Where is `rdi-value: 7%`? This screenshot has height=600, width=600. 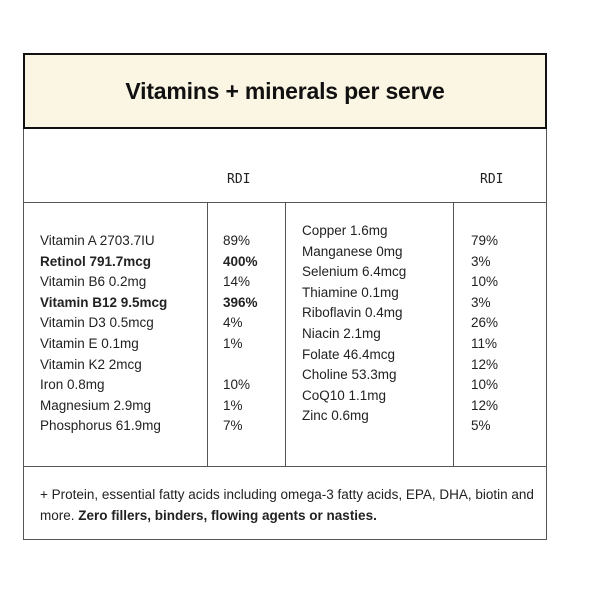 rdi-value: 7% is located at coordinates (233, 426).